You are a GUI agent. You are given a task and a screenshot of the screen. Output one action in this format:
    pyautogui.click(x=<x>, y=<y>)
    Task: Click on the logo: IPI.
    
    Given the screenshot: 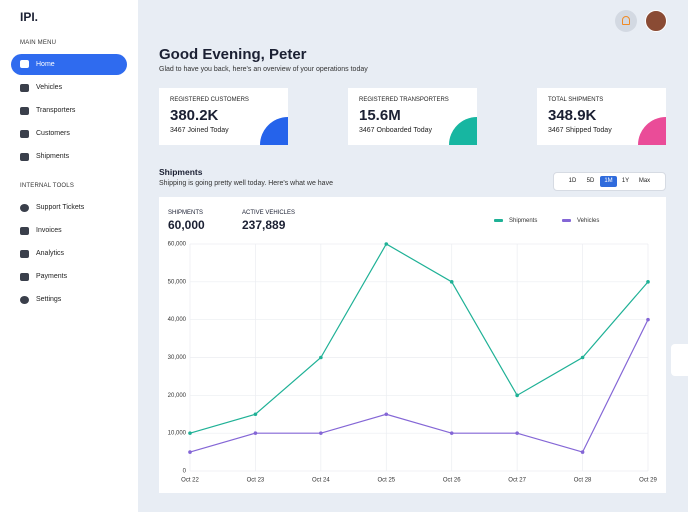 What is the action you would take?
    pyautogui.click(x=29, y=17)
    